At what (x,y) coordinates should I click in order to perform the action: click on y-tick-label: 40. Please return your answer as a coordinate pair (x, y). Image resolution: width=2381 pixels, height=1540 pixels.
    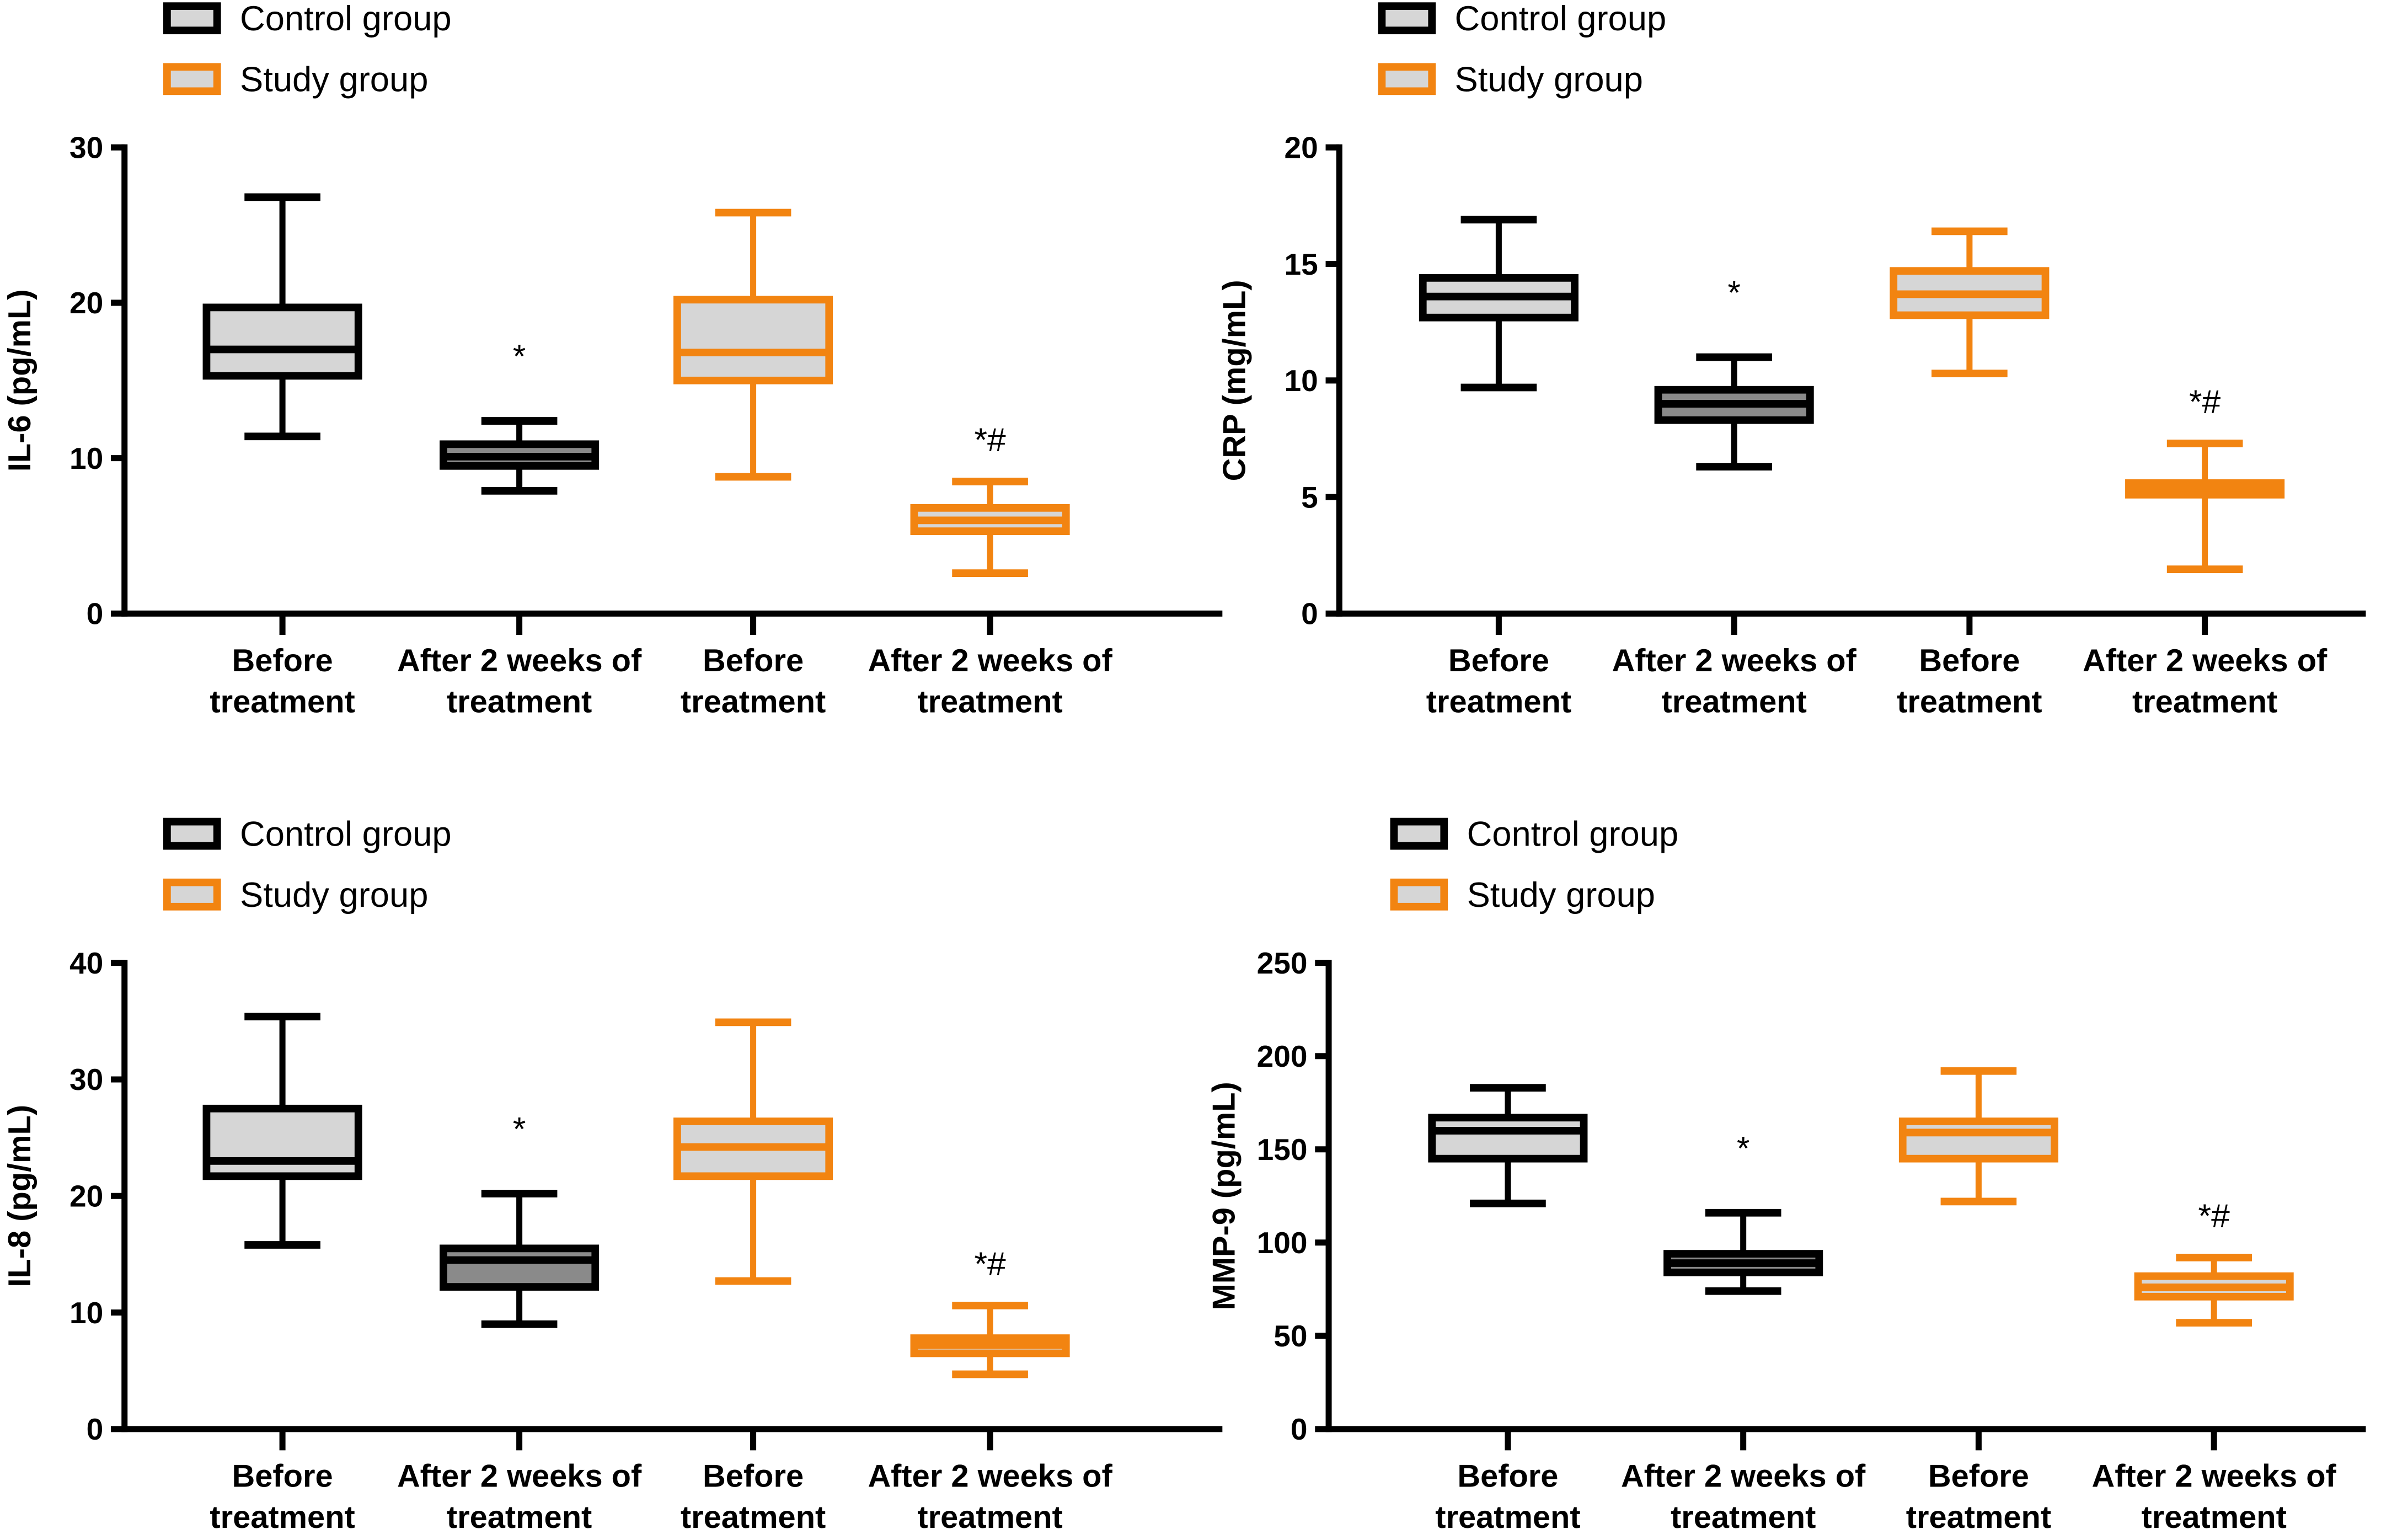
    Looking at the image, I should click on (86, 963).